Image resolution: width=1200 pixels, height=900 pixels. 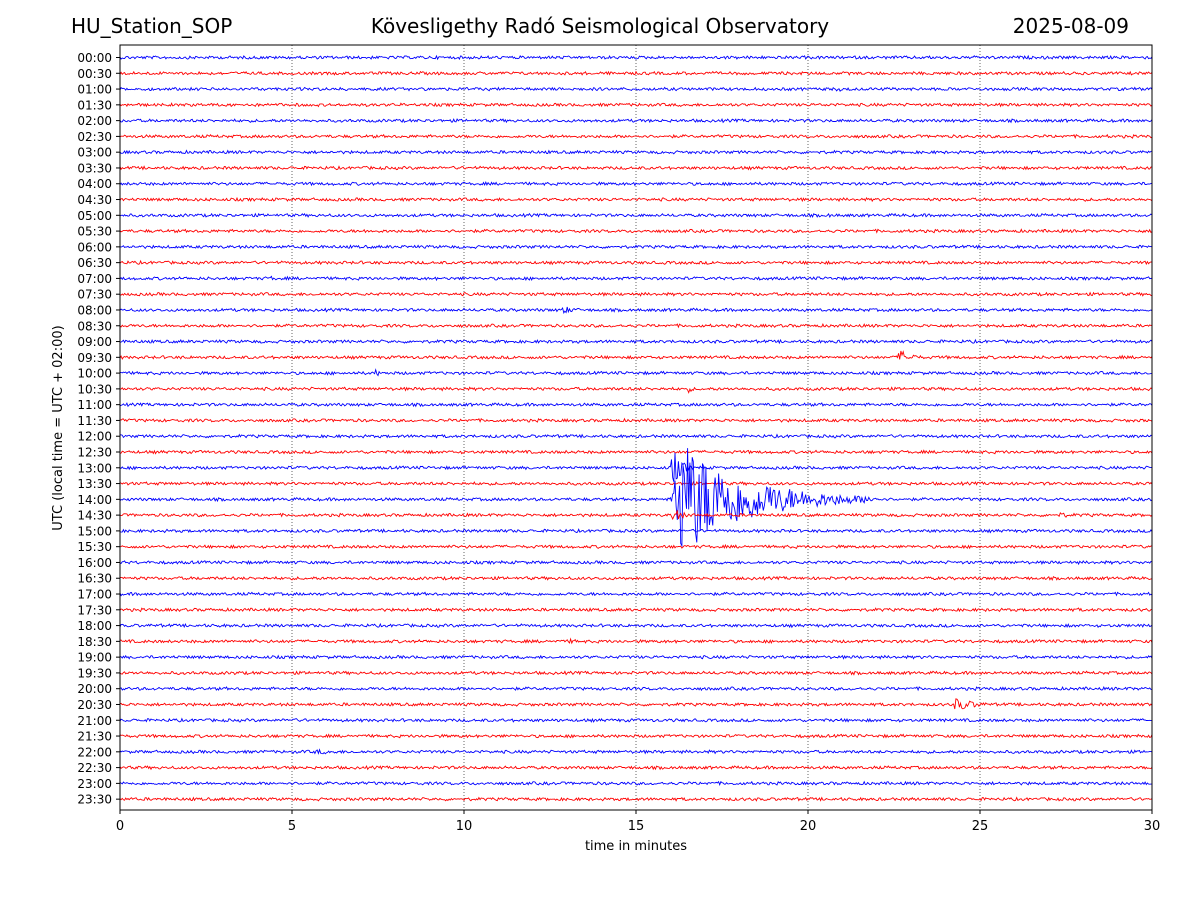 I want to click on y-tick-label: 00:30, so click(x=94, y=74).